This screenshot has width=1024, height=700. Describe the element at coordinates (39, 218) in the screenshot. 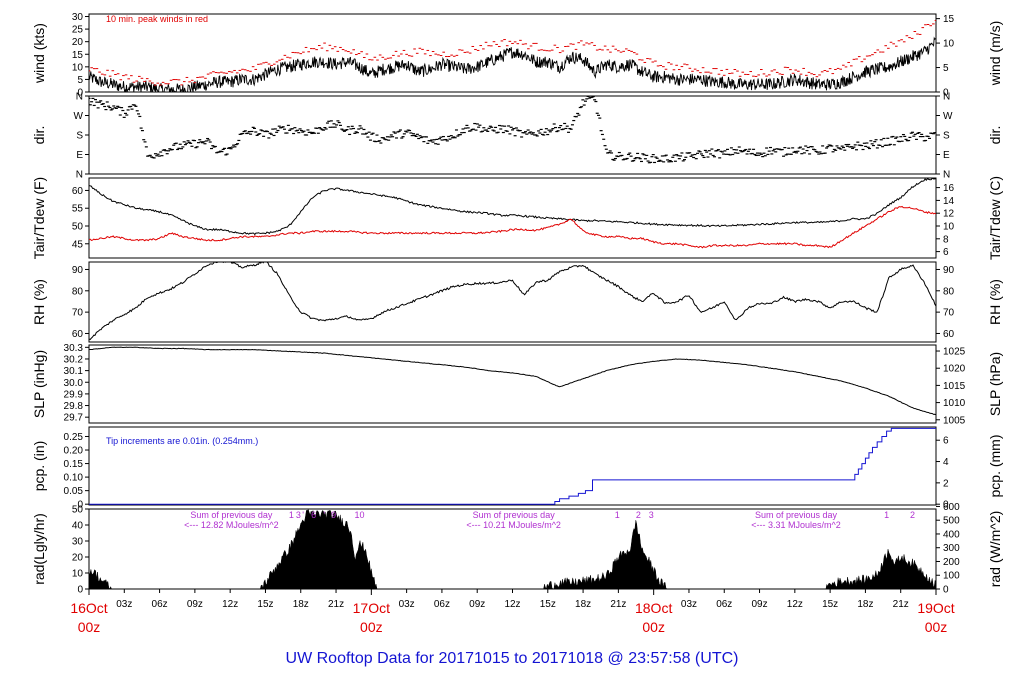

I see `y-axis-label: Tair/Tdew (F)` at that location.